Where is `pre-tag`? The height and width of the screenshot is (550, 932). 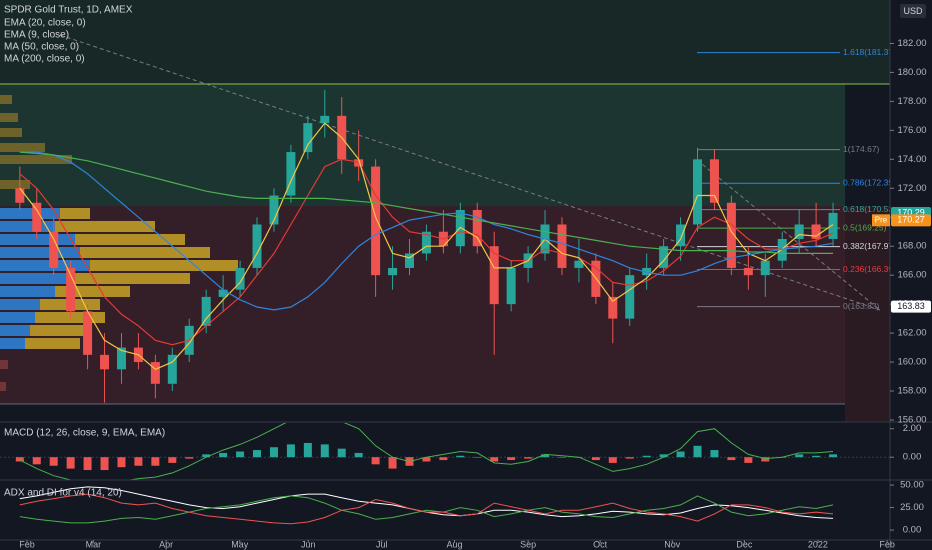 pre-tag is located at coordinates (881, 220).